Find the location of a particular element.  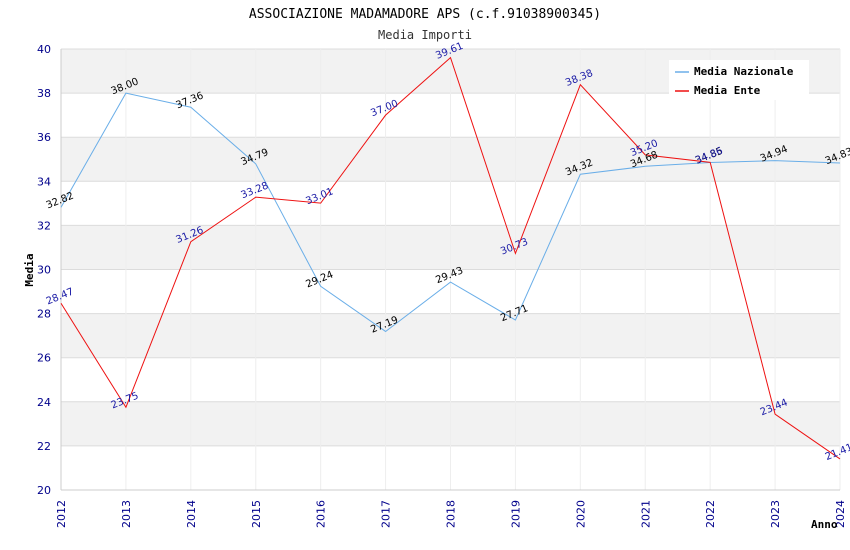

x-tick-label: 2018 is located at coordinates (451, 514).